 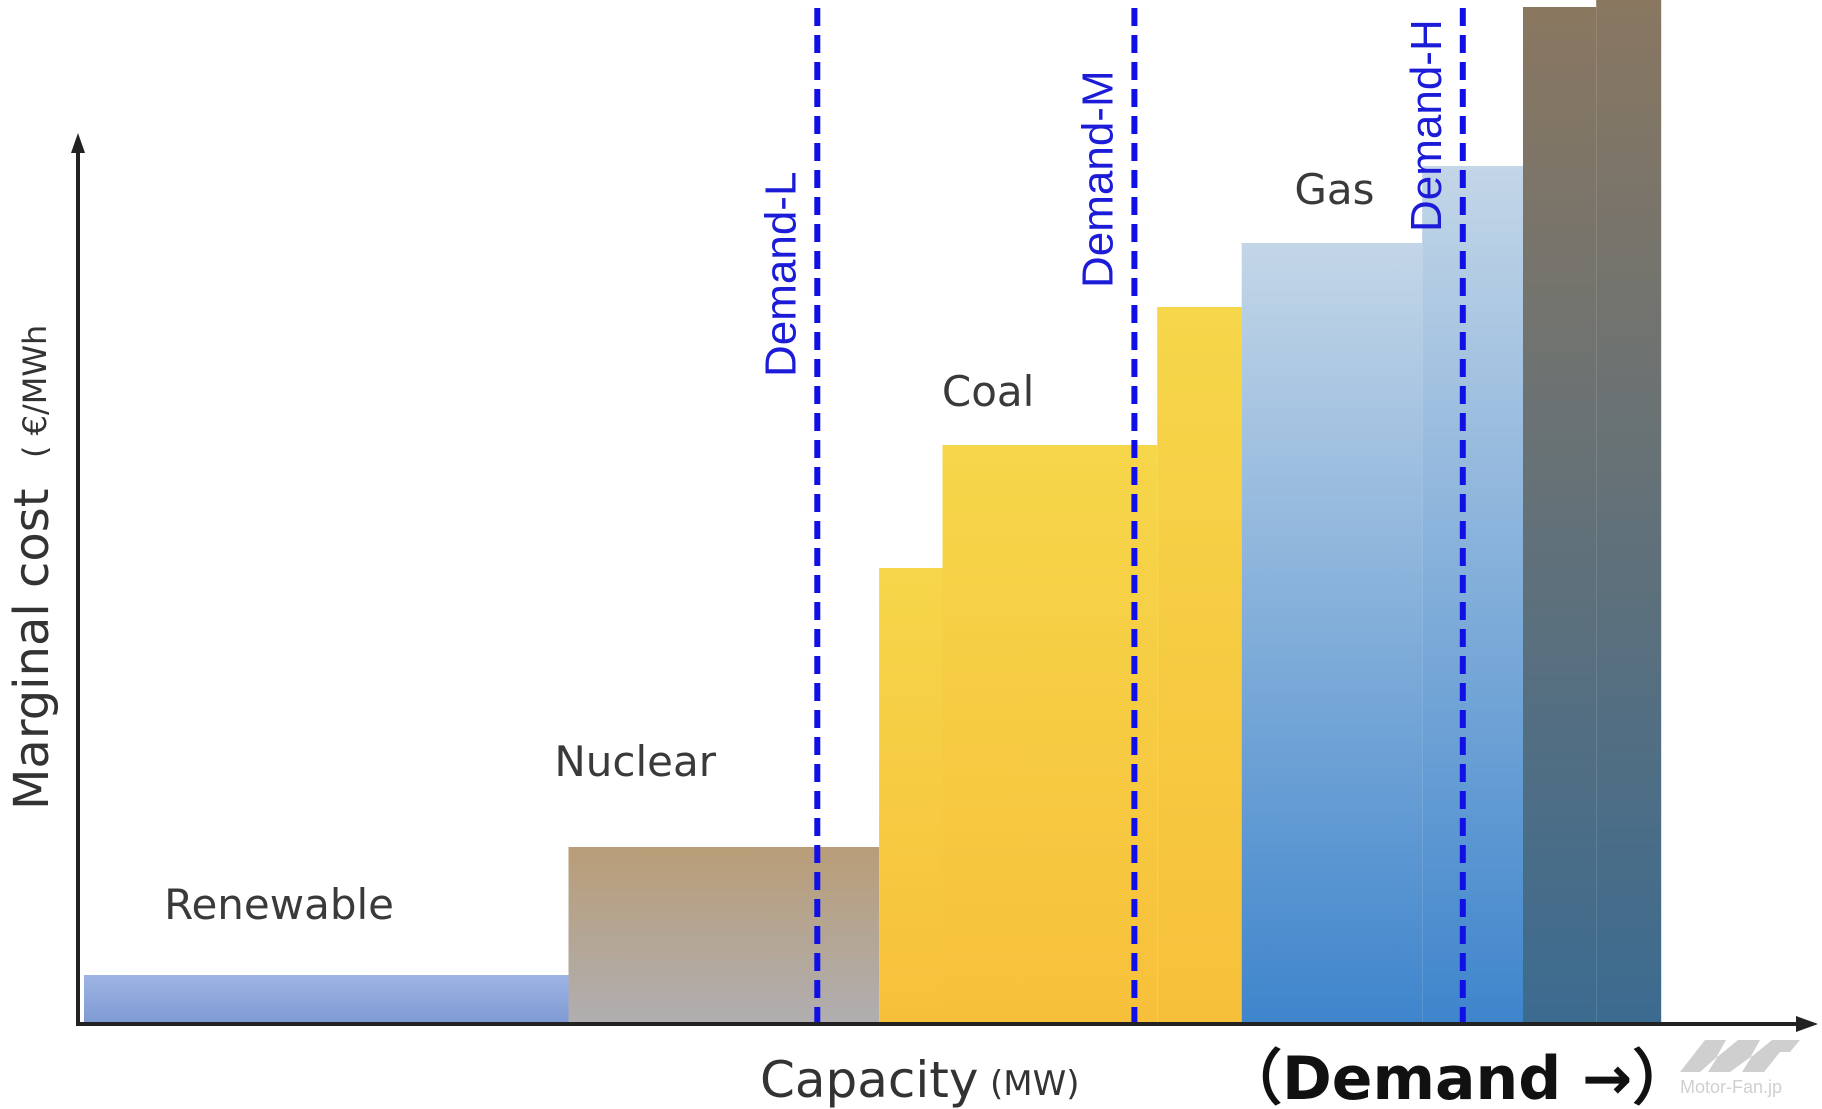 What do you see at coordinates (35, 391) in the screenshot?
I see `y-axis-unit: ( €/MWh` at bounding box center [35, 391].